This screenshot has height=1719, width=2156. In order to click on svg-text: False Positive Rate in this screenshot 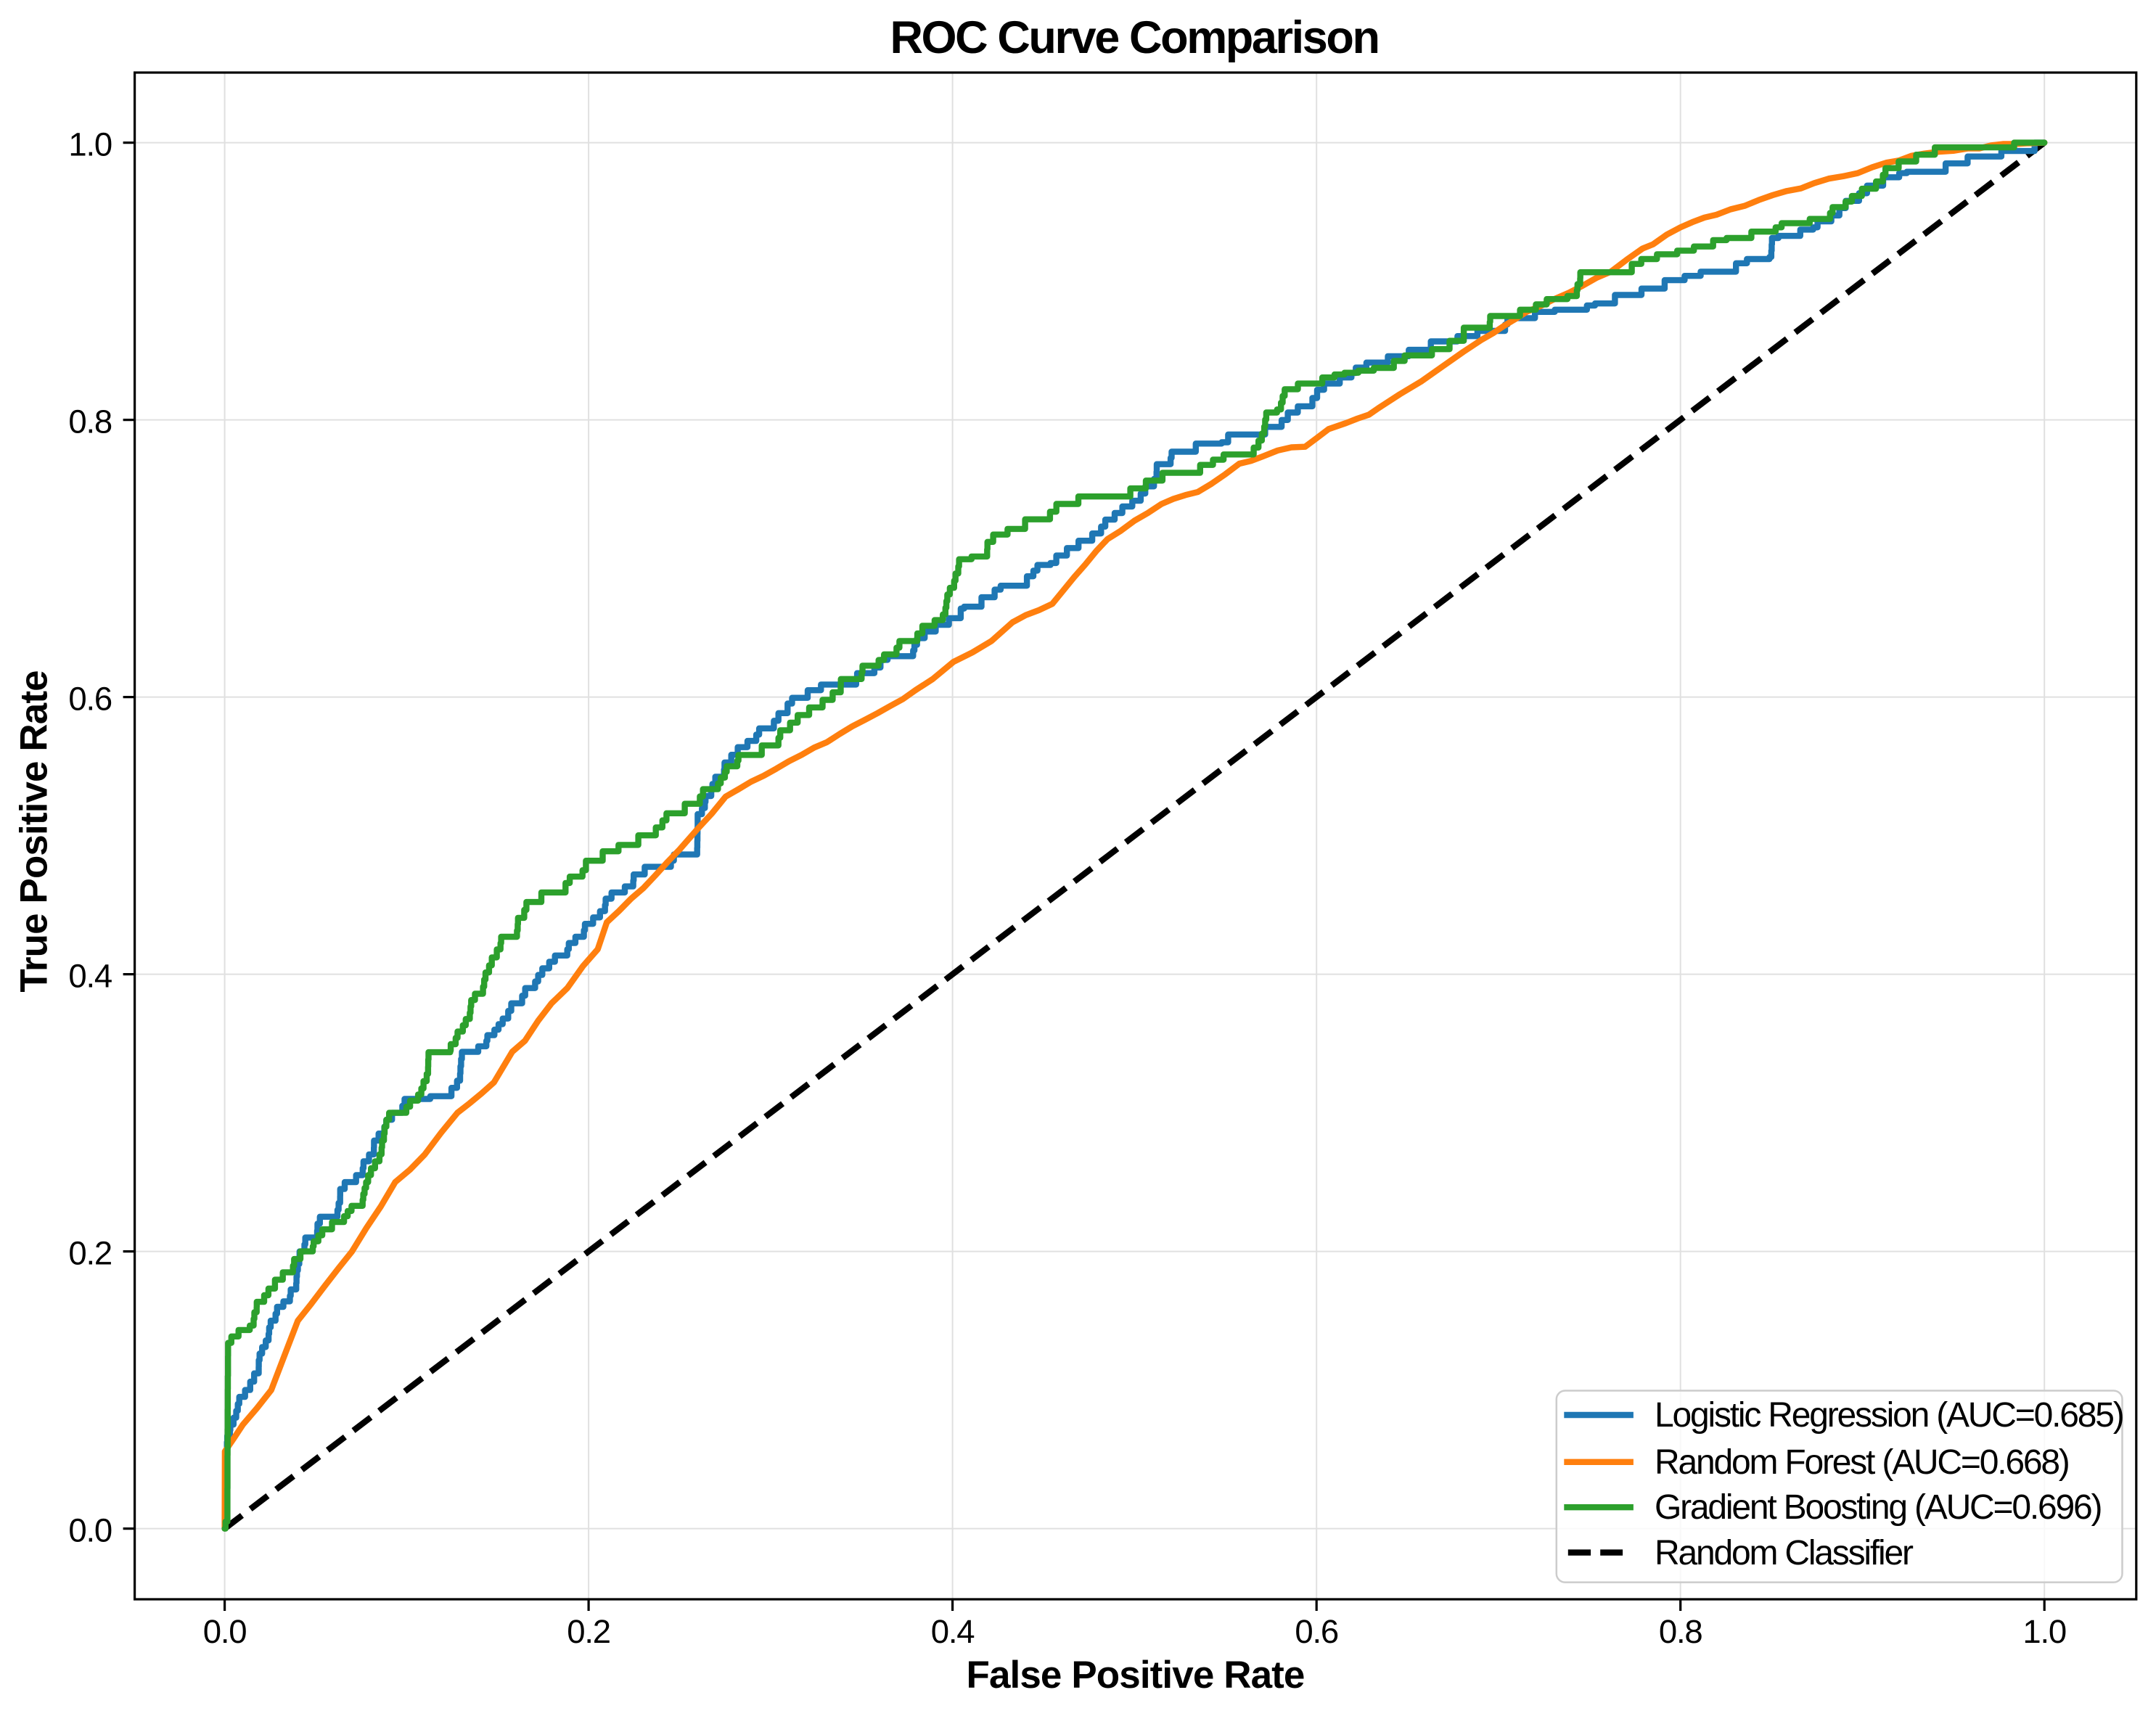, I will do `click(1135, 1675)`.